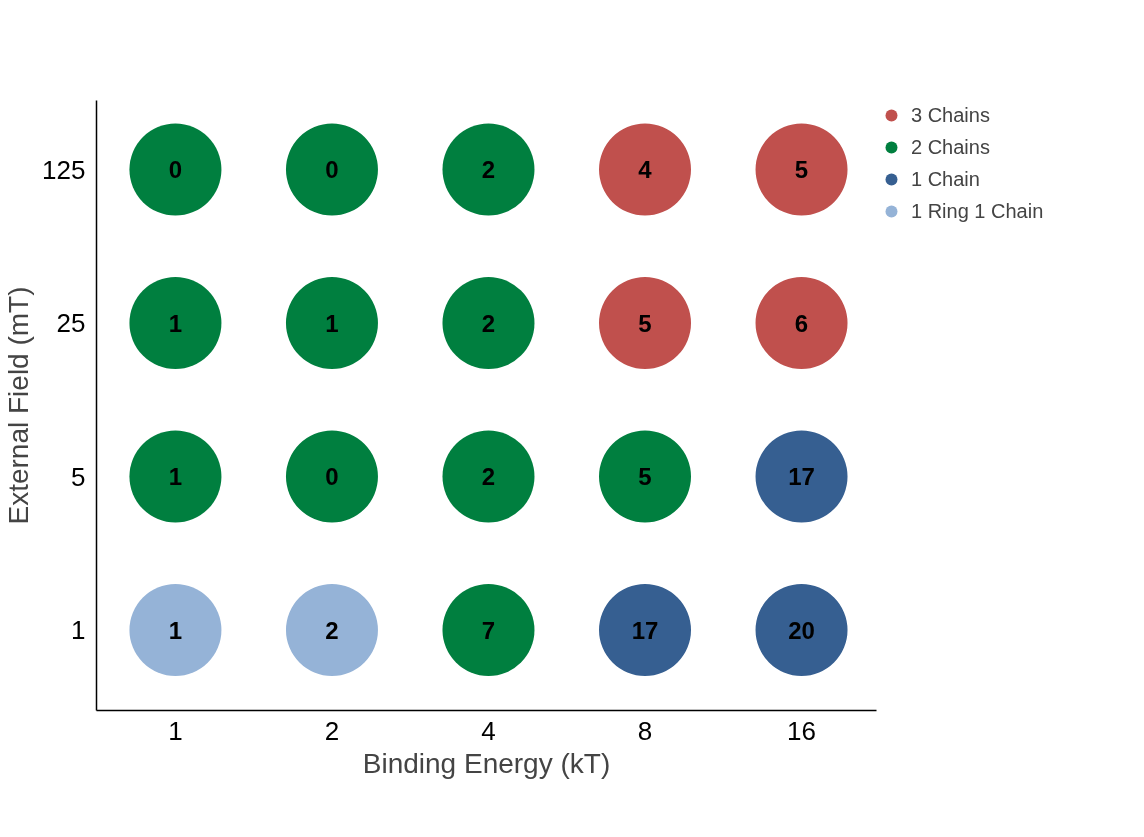  Describe the element at coordinates (78, 630) in the screenshot. I see `y-tick-label: 1` at that location.